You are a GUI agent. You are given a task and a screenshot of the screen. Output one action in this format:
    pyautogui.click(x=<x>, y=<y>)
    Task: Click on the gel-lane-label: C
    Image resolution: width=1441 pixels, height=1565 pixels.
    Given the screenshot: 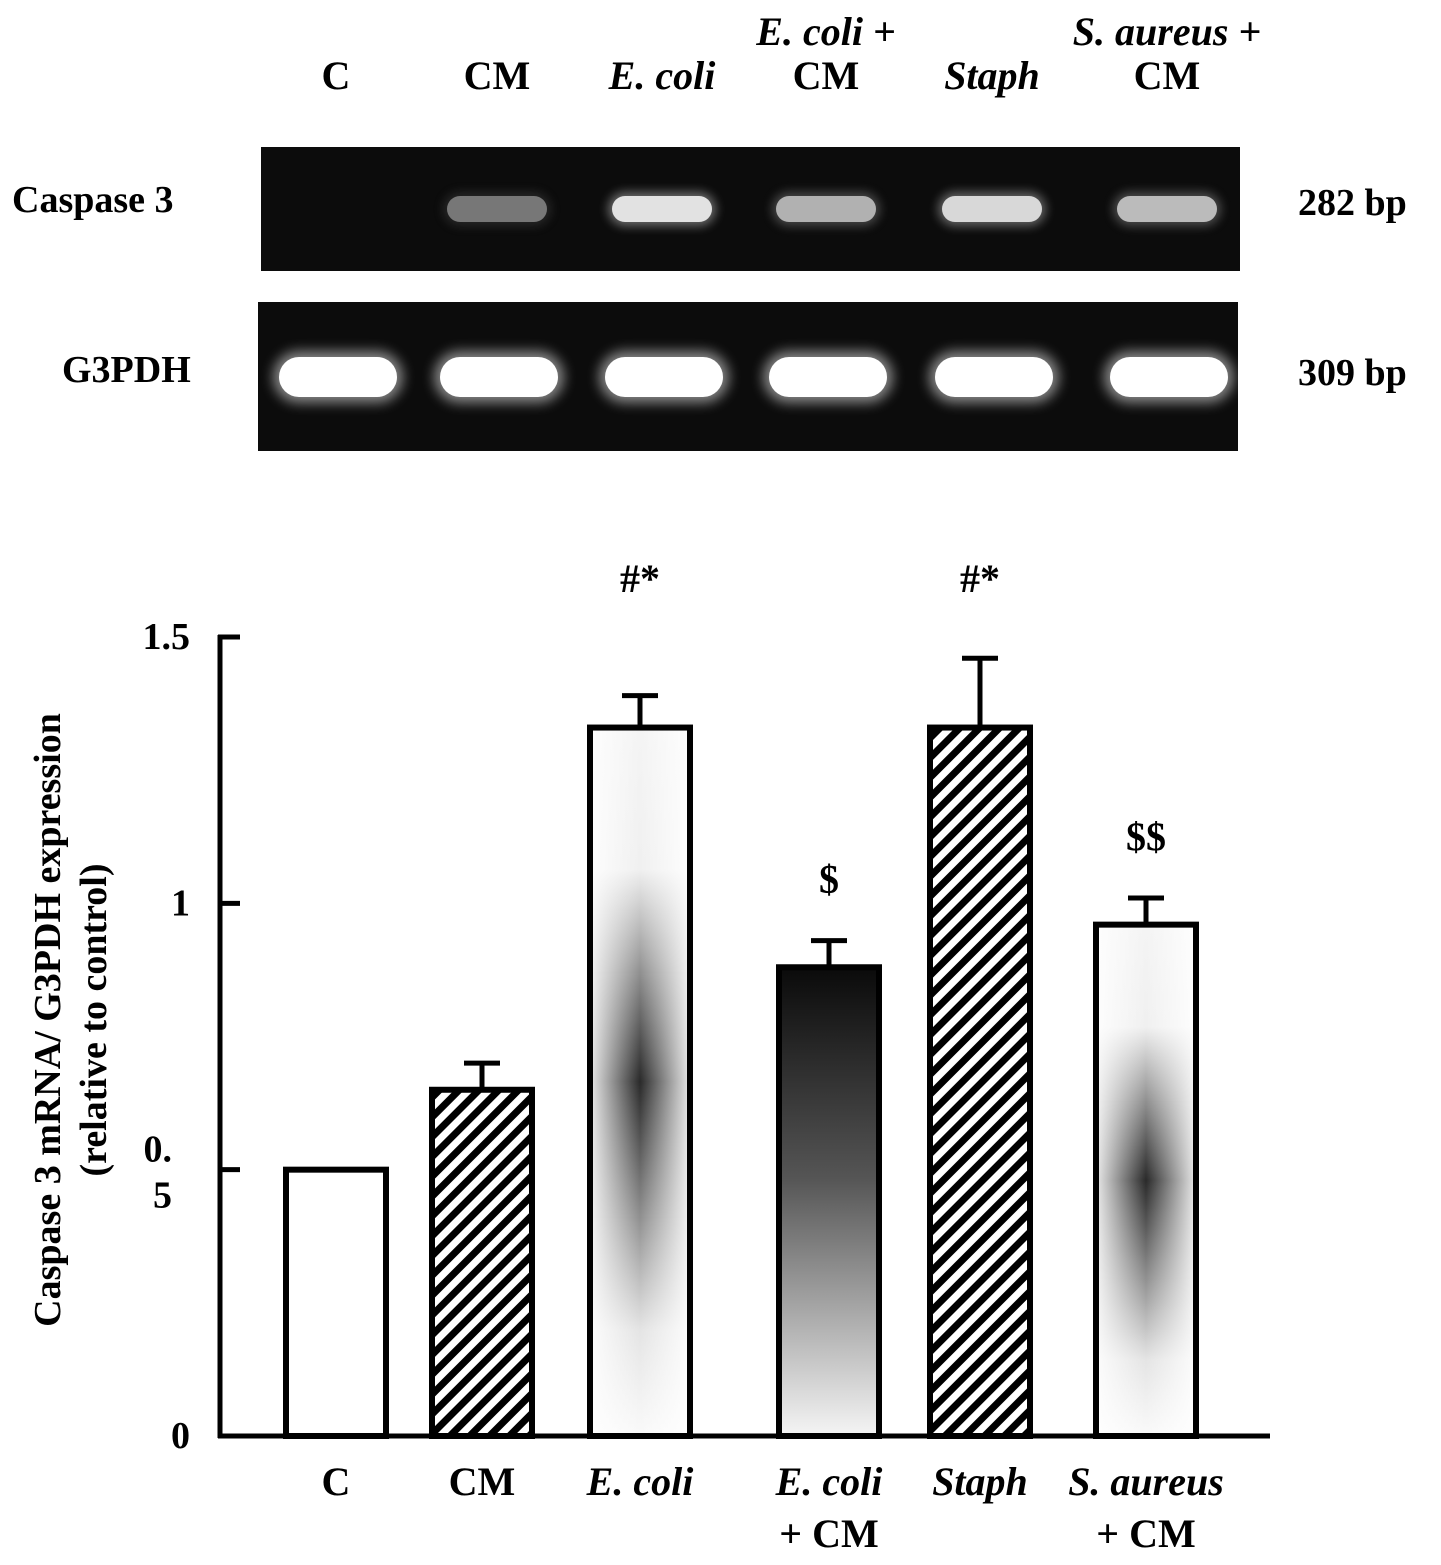 What is the action you would take?
    pyautogui.click(x=336, y=54)
    